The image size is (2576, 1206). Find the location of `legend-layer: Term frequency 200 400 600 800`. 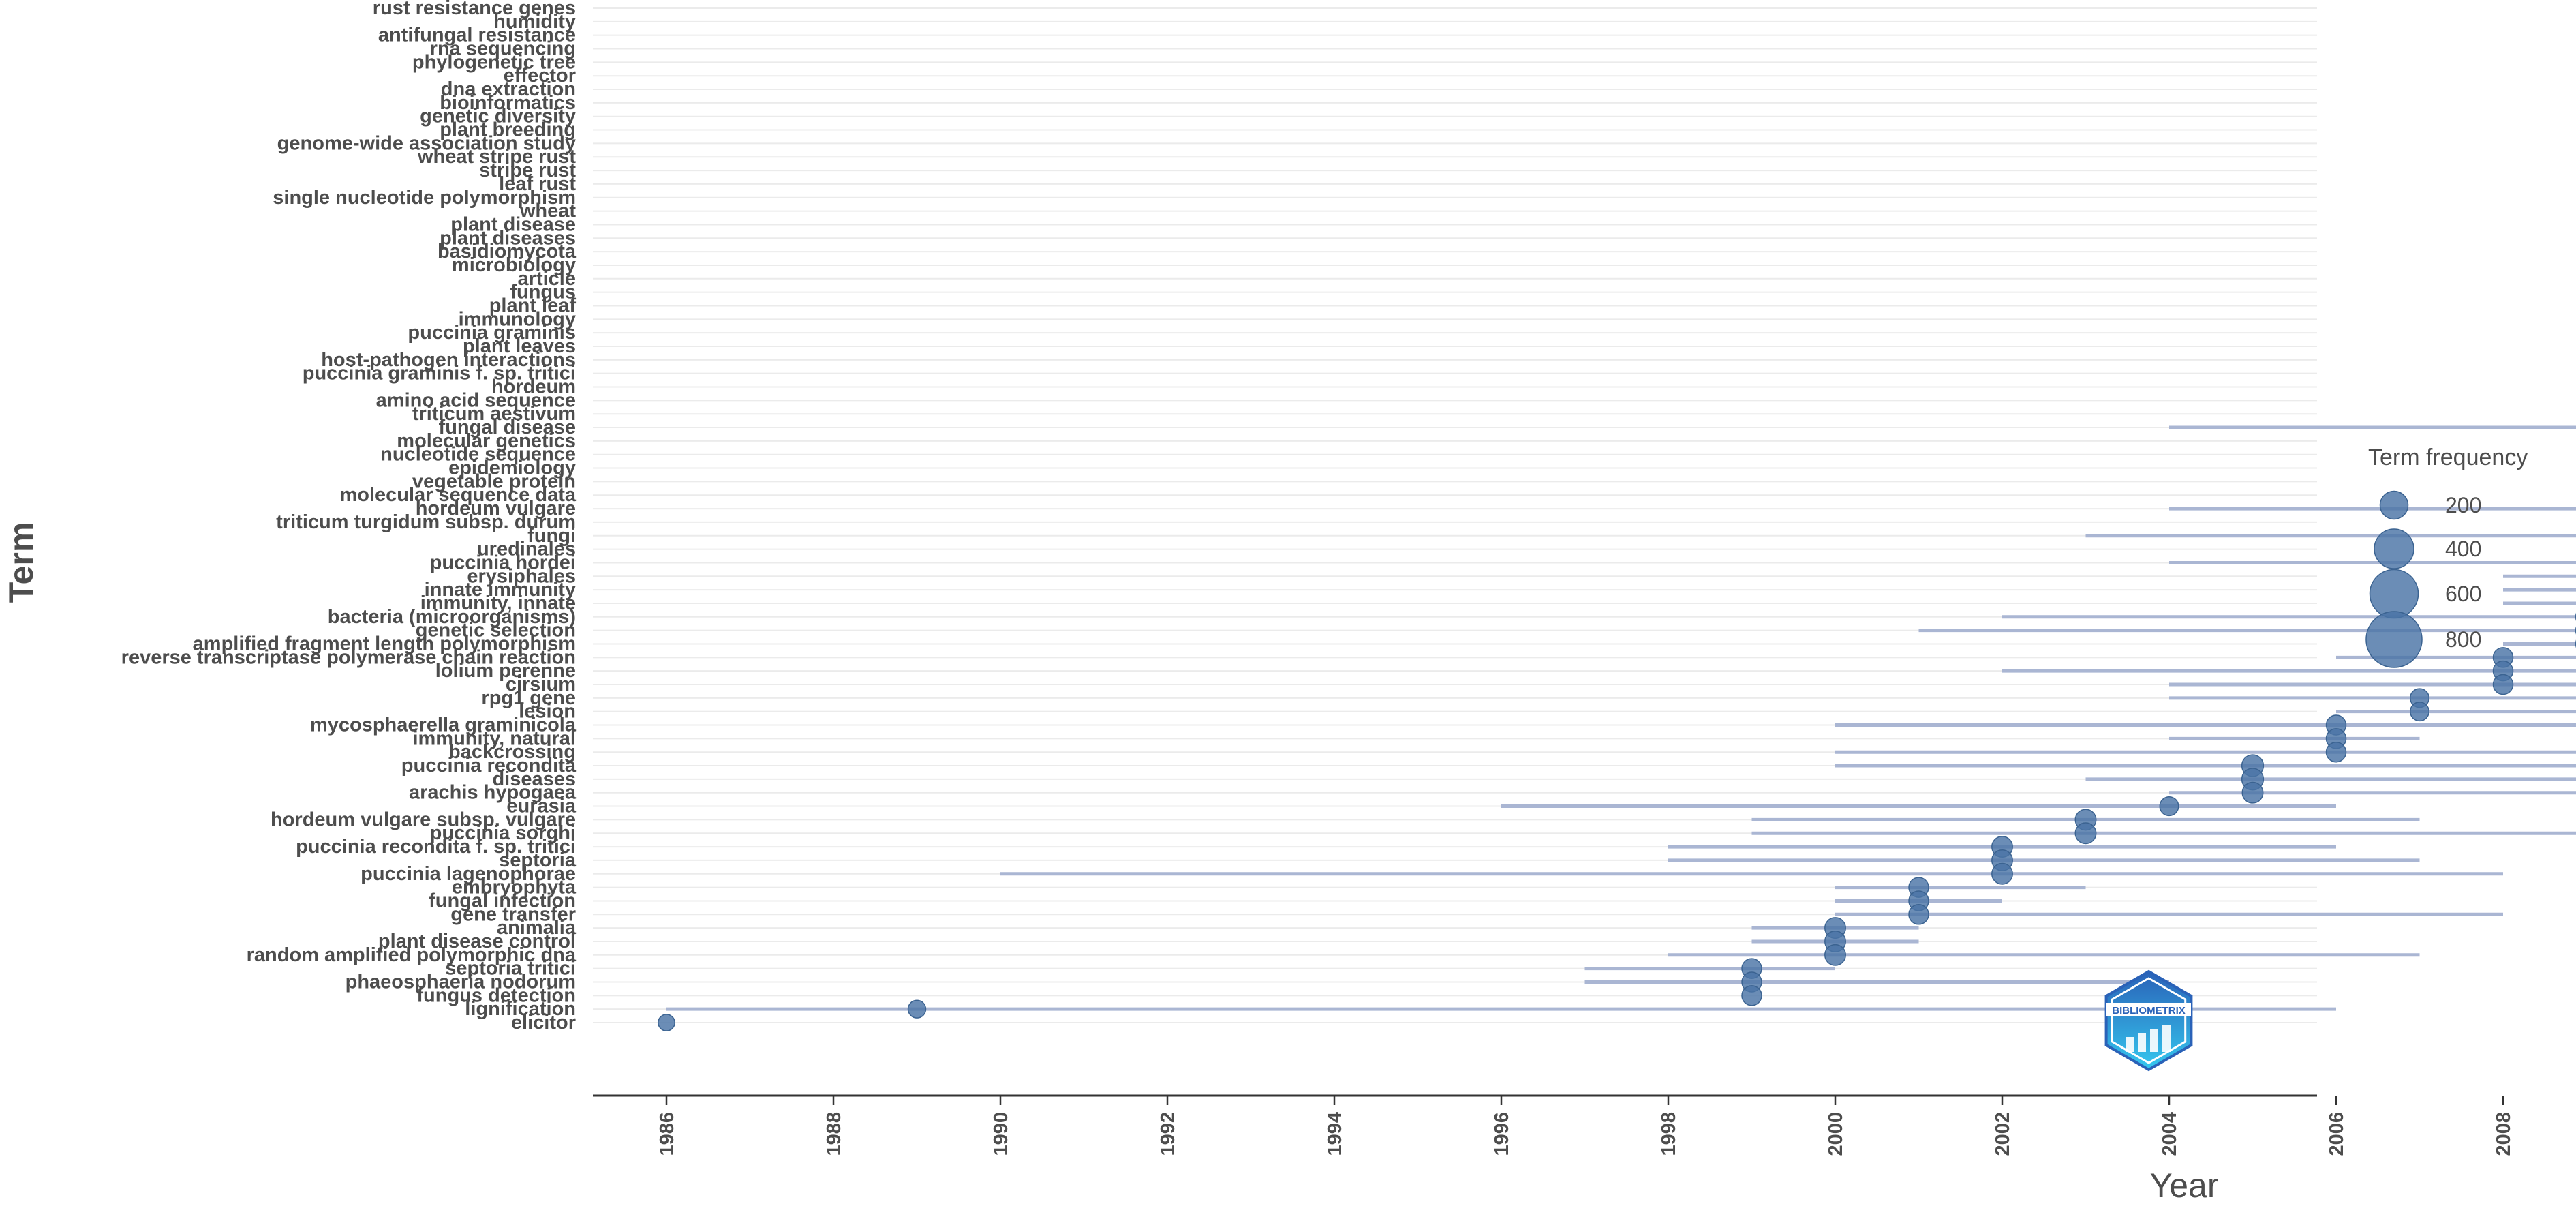

legend-layer: Term frequency 200 400 600 800 is located at coordinates (2447, 555).